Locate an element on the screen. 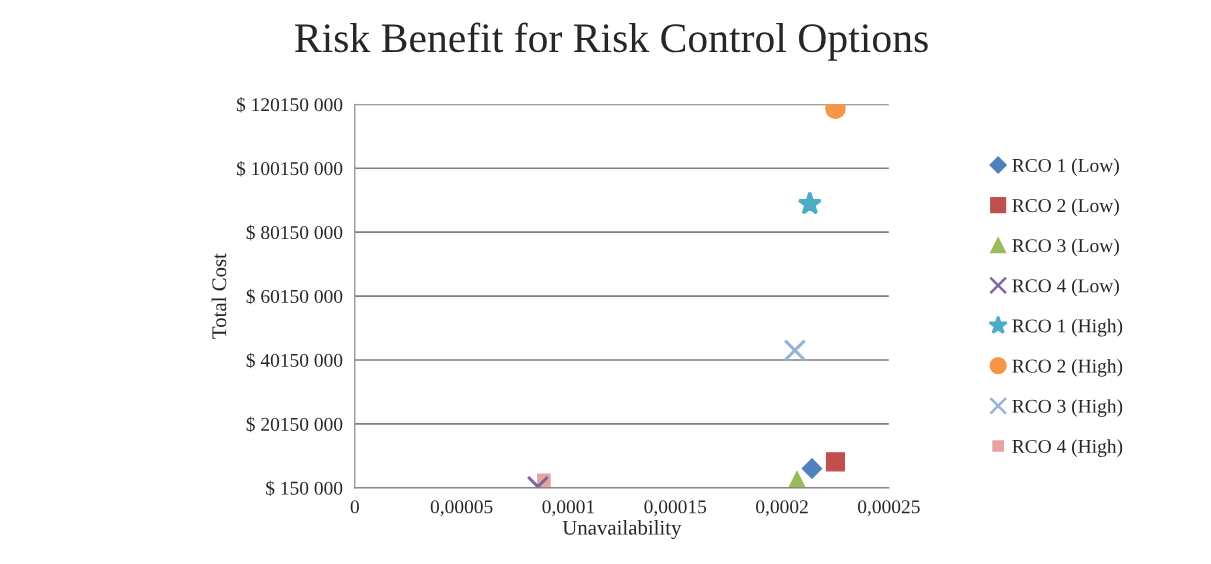 This screenshot has width=1211, height=564. x-tick-label: 0,0002 is located at coordinates (782, 508).